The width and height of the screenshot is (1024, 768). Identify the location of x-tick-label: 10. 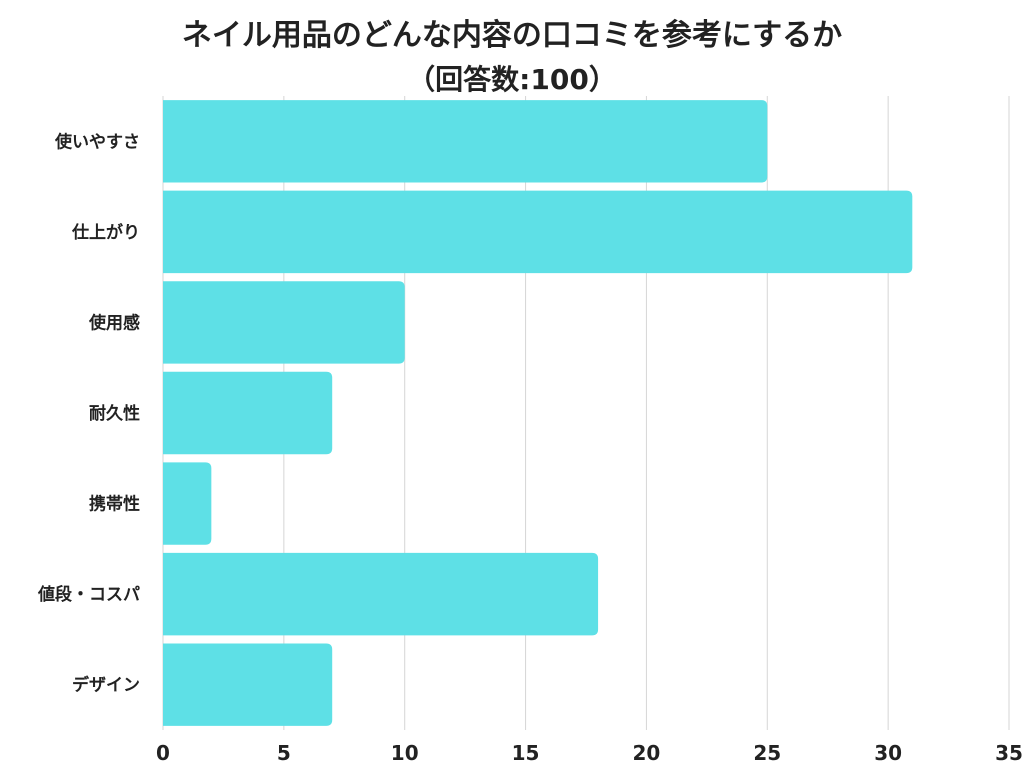
(405, 753).